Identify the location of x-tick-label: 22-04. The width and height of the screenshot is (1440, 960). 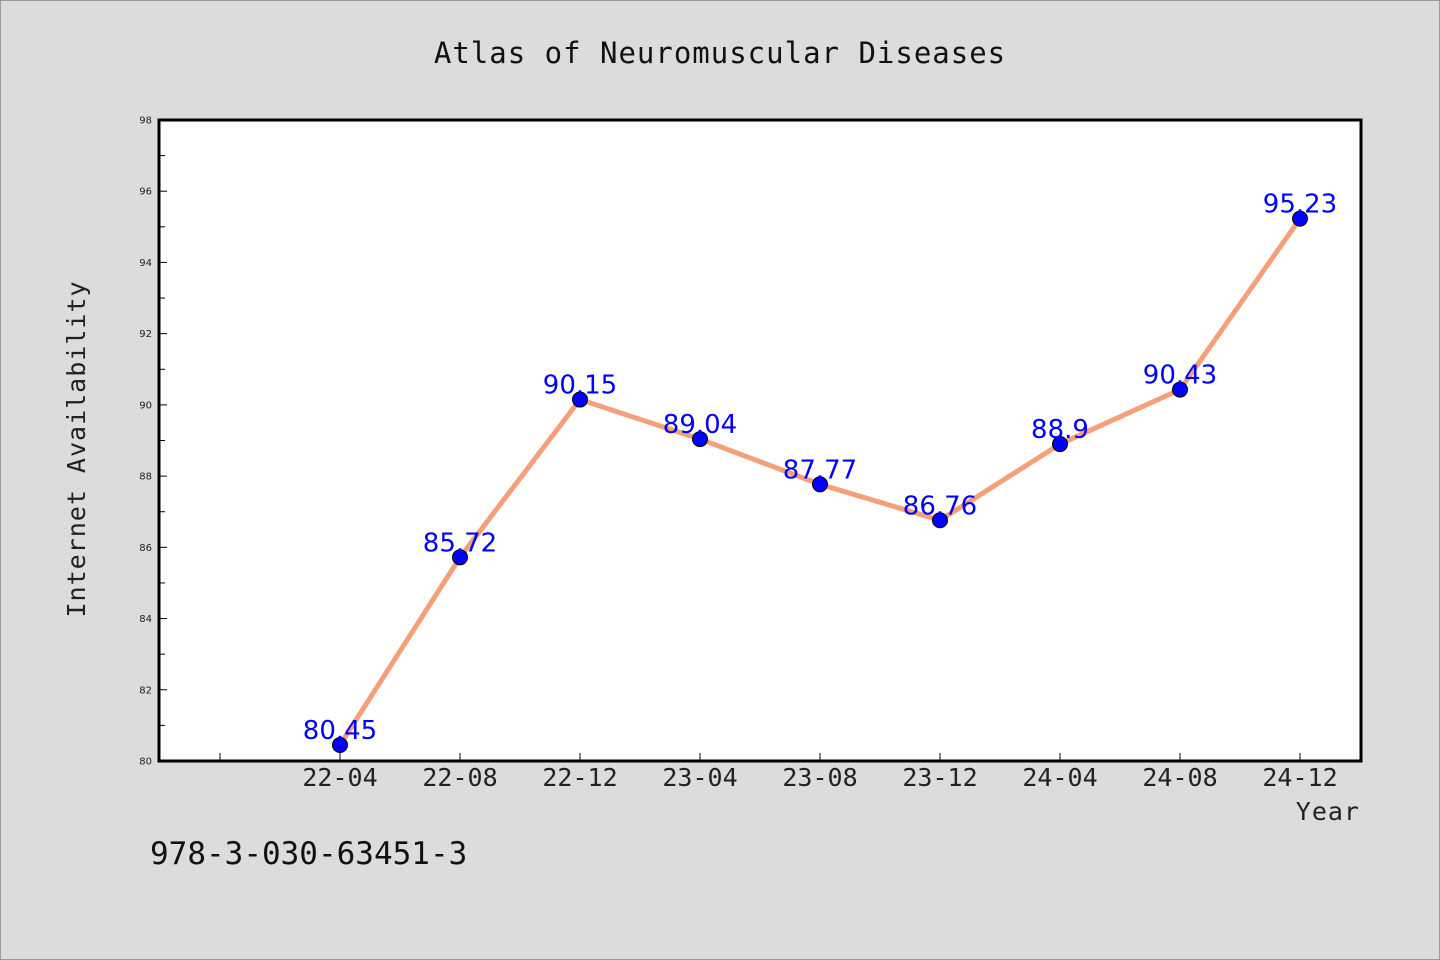
(339, 777).